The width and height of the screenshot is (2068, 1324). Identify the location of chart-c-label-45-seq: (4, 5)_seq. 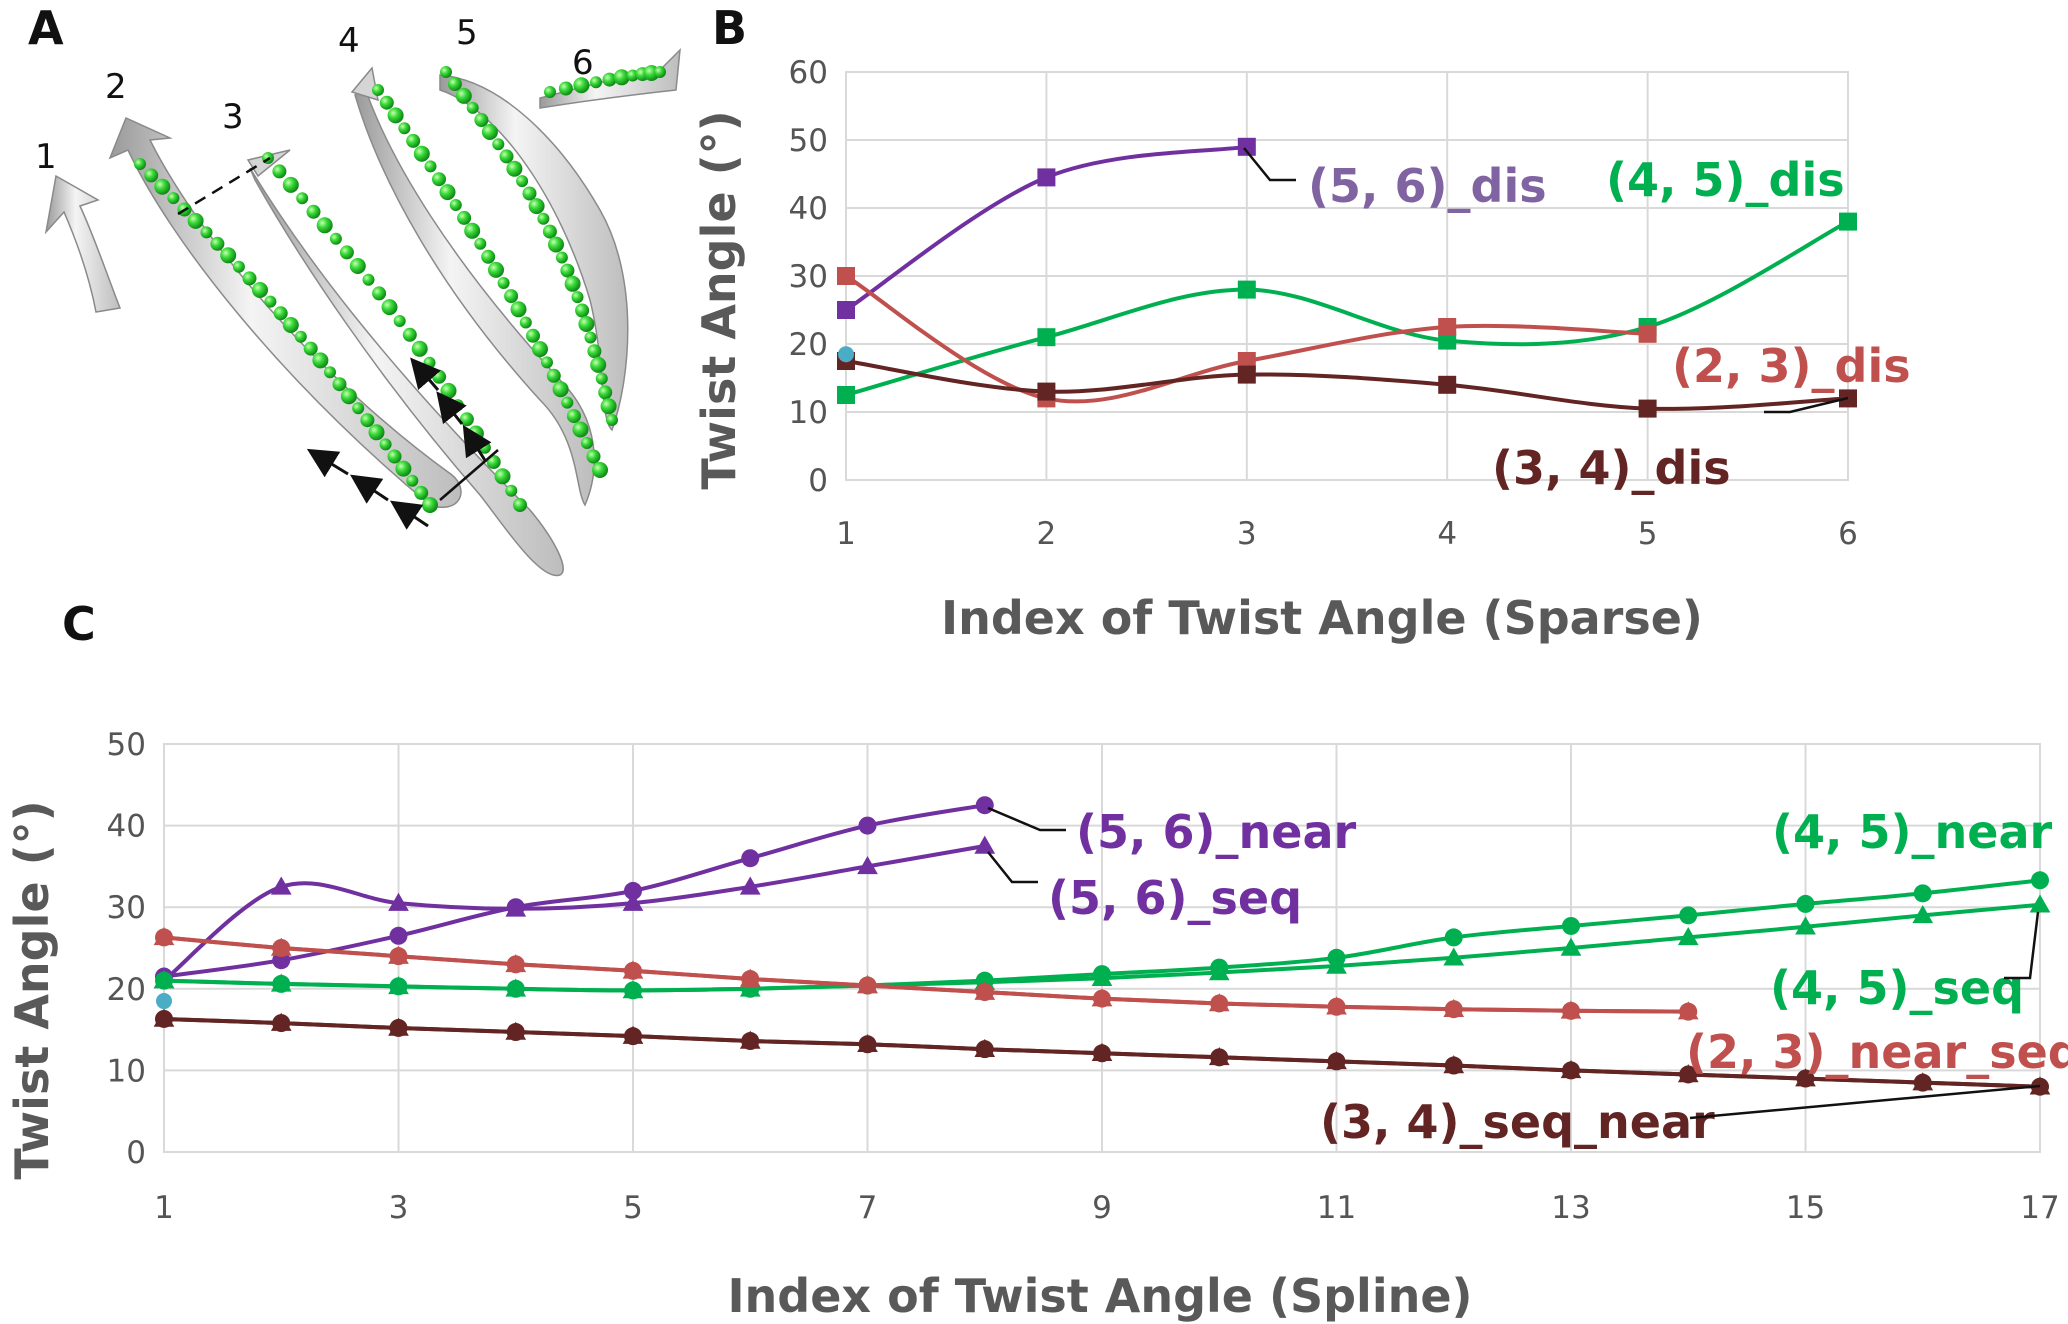
(1897, 988).